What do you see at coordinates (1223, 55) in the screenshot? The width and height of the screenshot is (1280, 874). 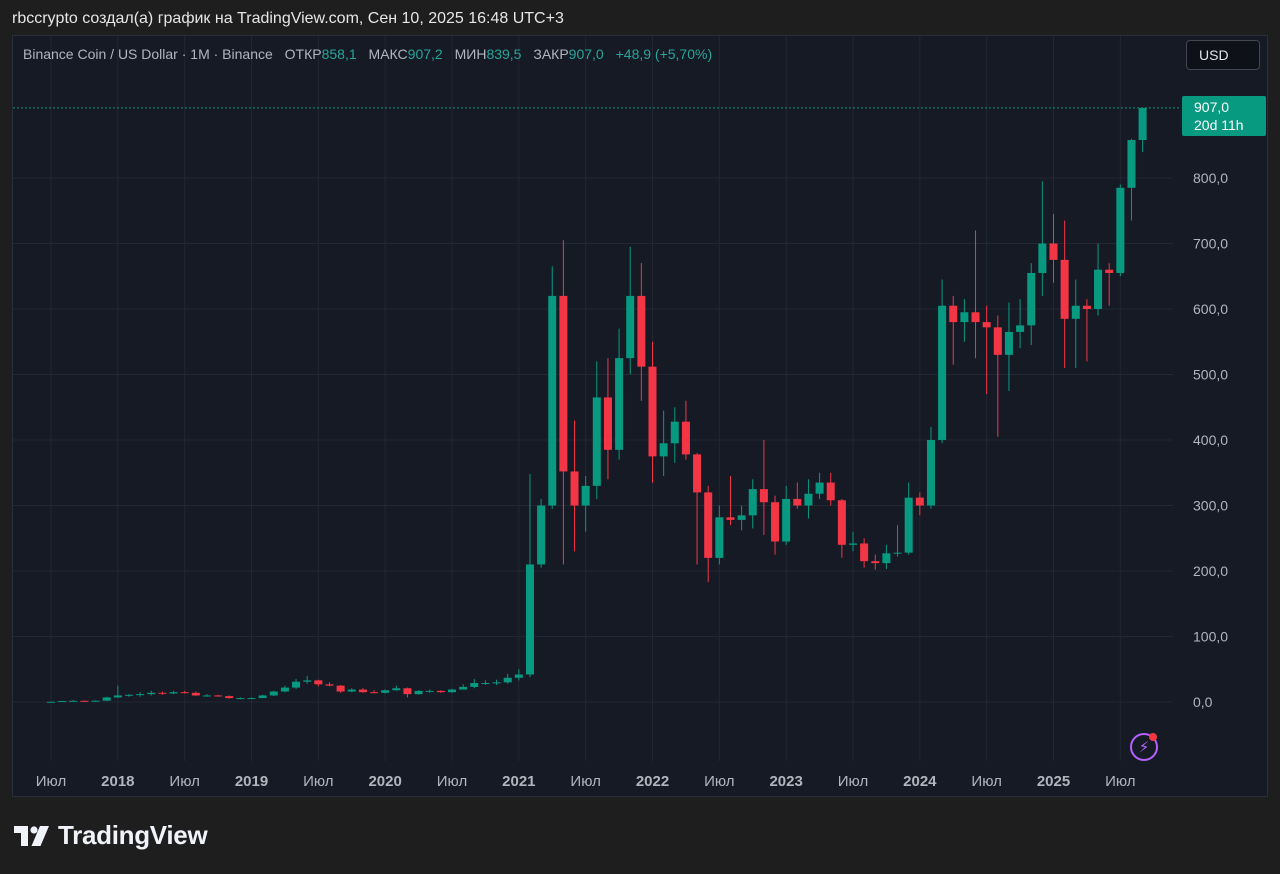 I see `currency-button: USD` at bounding box center [1223, 55].